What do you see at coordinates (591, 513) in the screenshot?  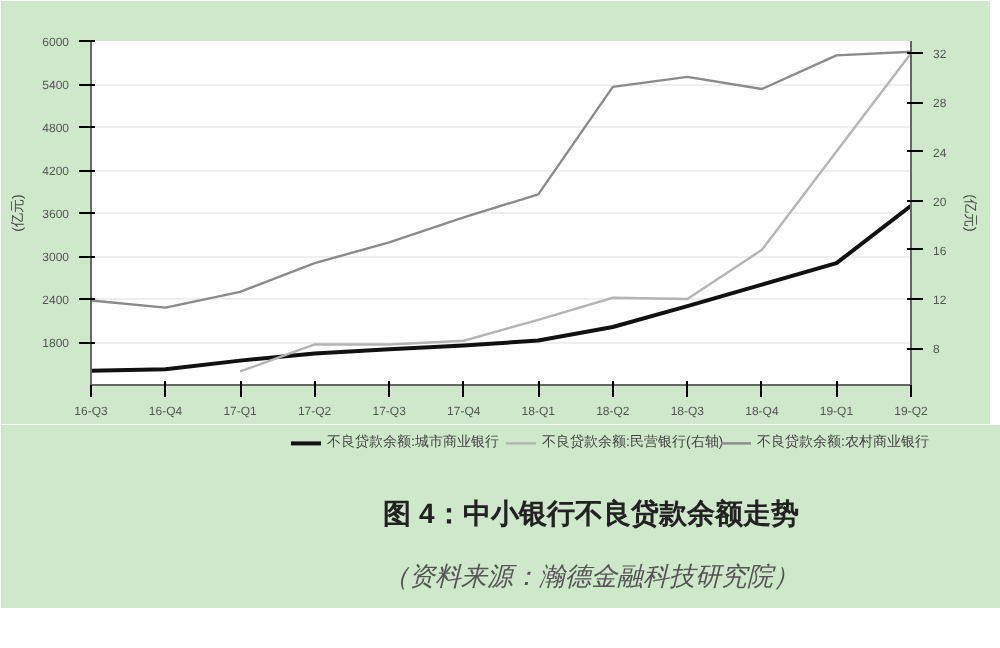 I see `text: 图 4：中小银行不良贷款余额走势` at bounding box center [591, 513].